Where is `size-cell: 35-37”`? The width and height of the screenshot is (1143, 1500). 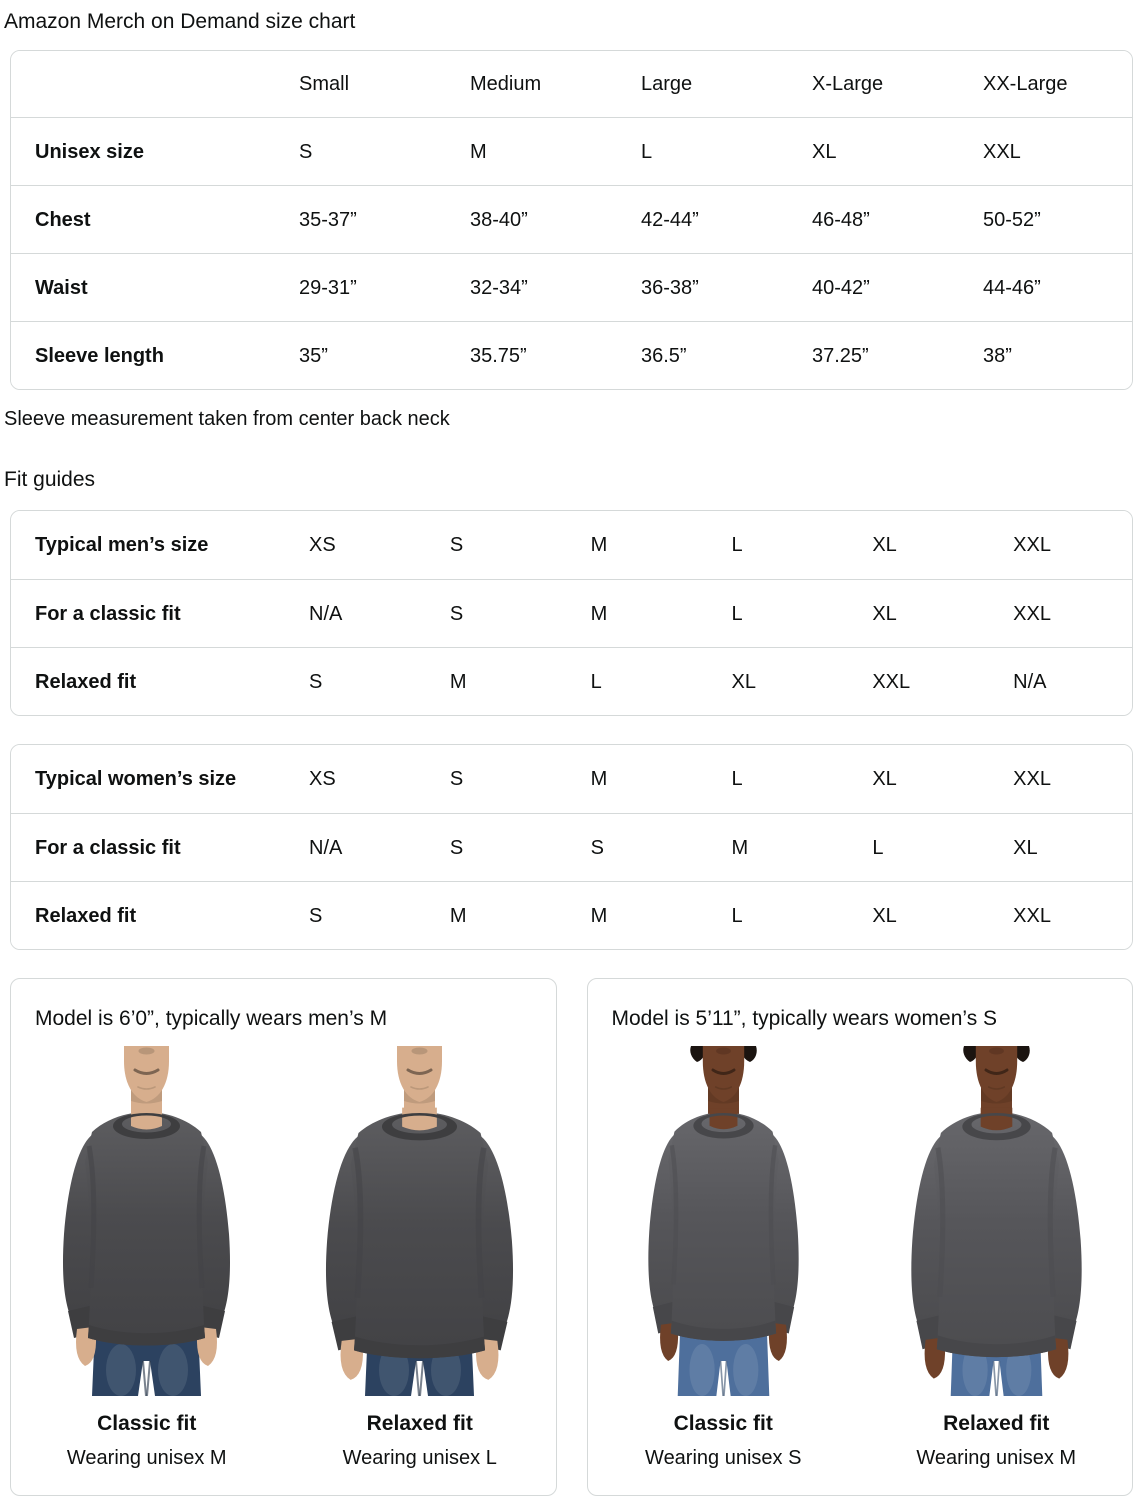
size-cell: 35-37” is located at coordinates (328, 219).